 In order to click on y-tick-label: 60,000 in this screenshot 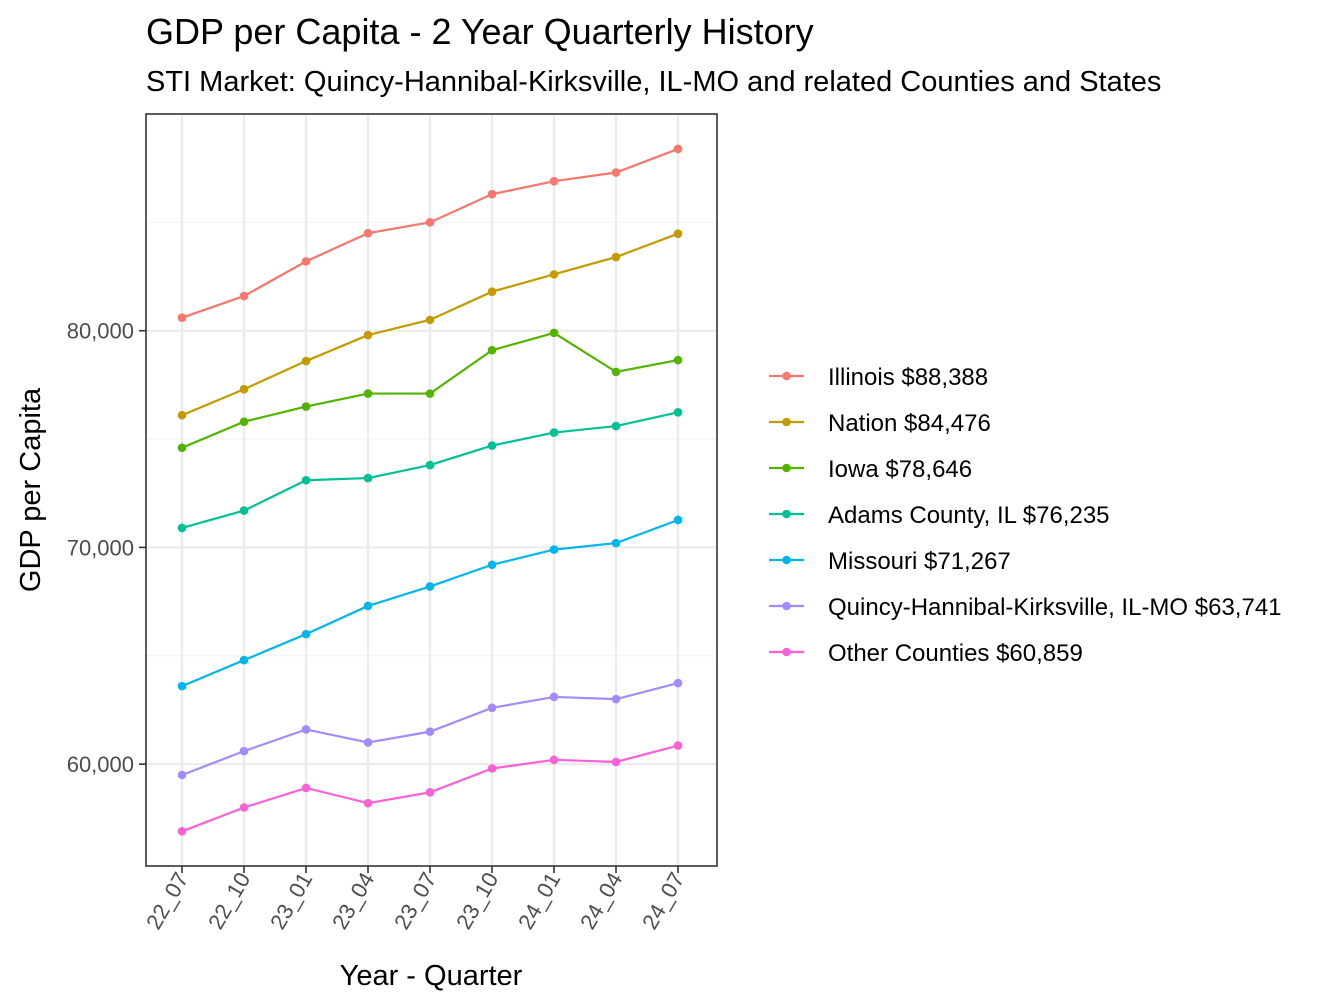, I will do `click(100, 764)`.